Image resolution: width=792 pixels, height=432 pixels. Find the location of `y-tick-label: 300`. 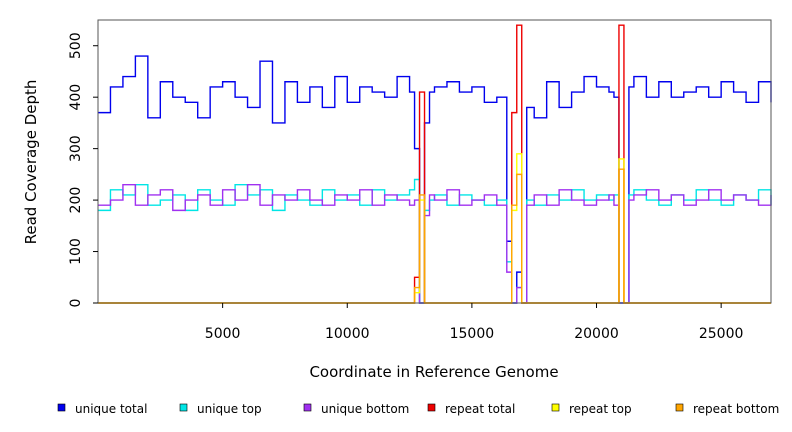

y-tick-label: 300 is located at coordinates (76, 148).